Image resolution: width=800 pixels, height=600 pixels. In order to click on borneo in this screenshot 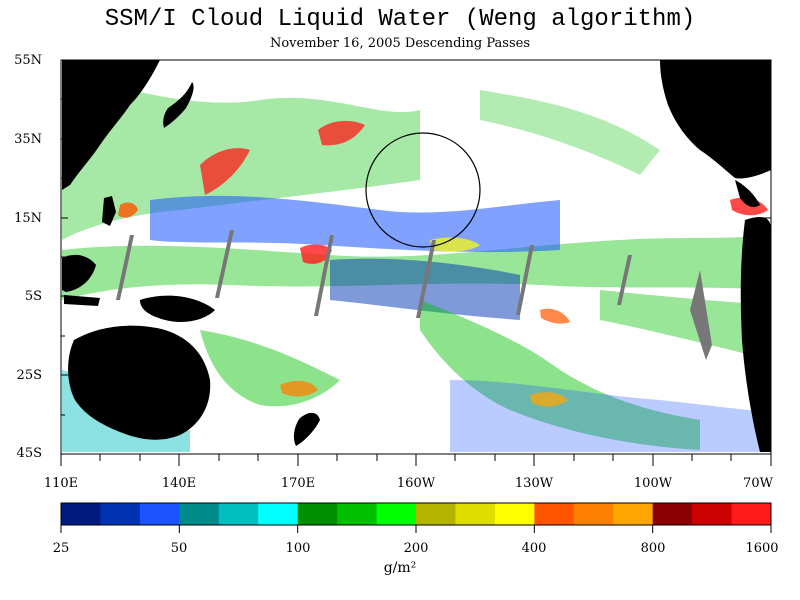, I will do `click(79, 273)`.